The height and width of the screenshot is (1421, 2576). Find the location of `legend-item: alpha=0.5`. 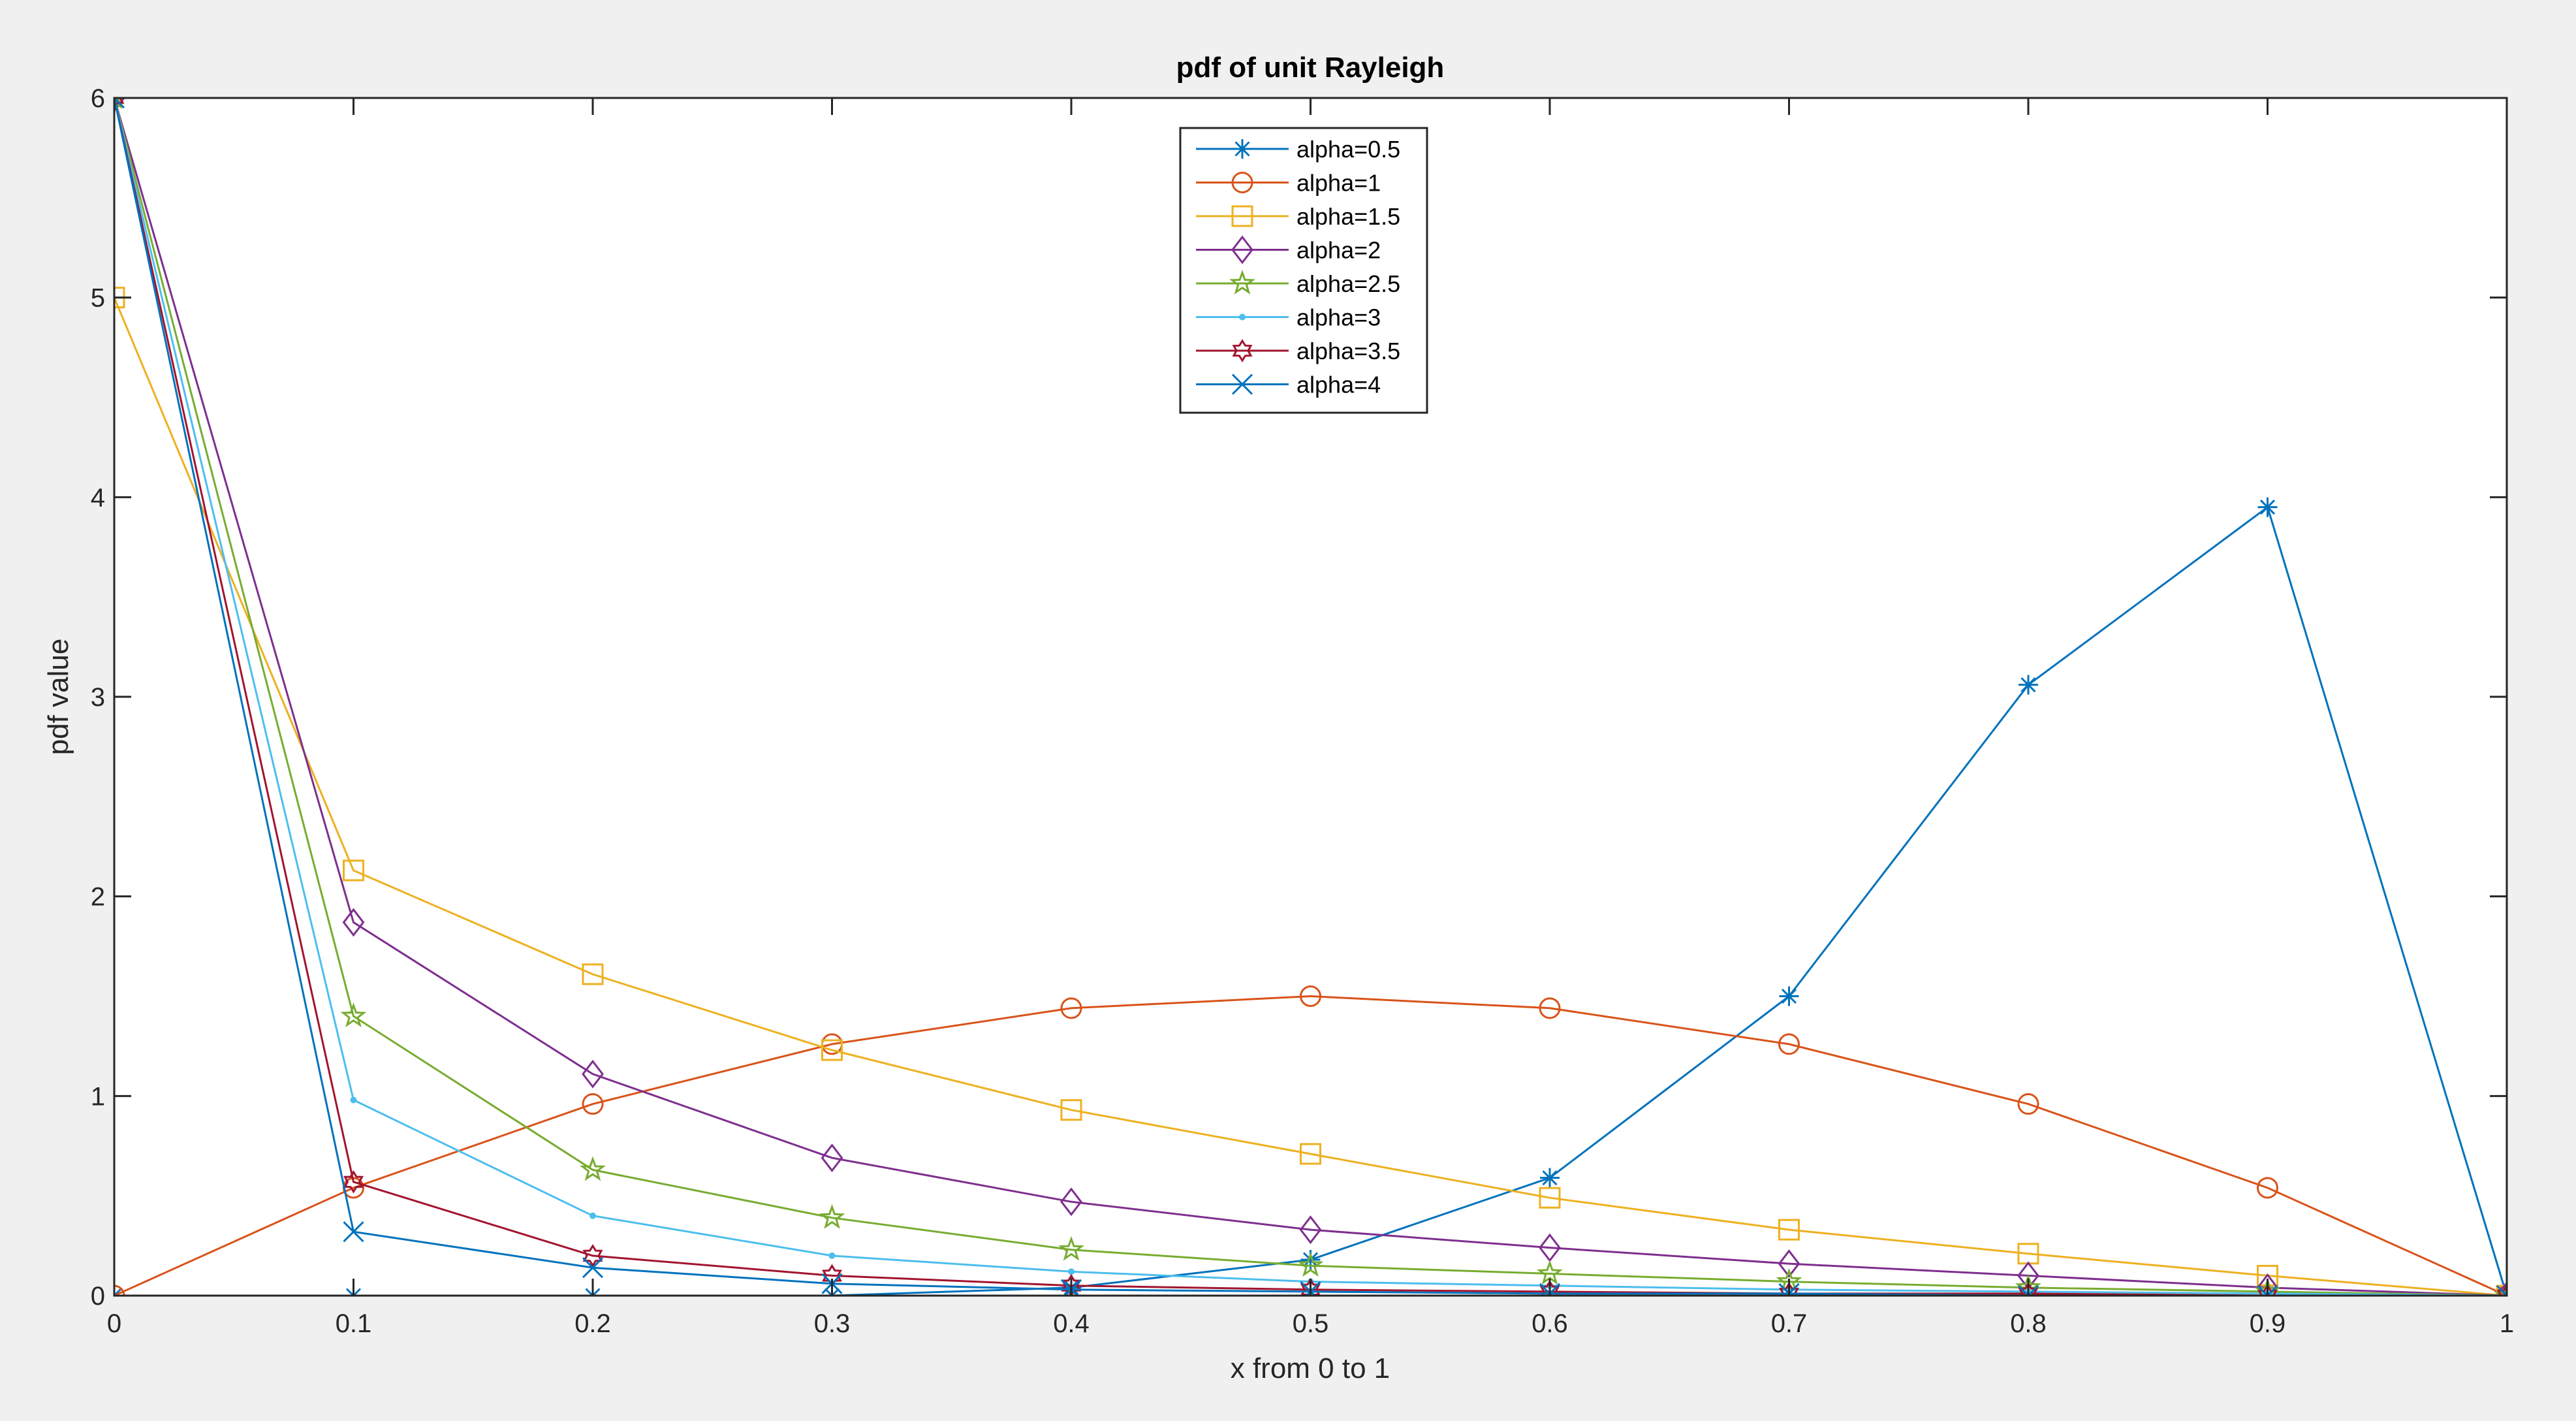

legend-item: alpha=0.5 is located at coordinates (1298, 149).